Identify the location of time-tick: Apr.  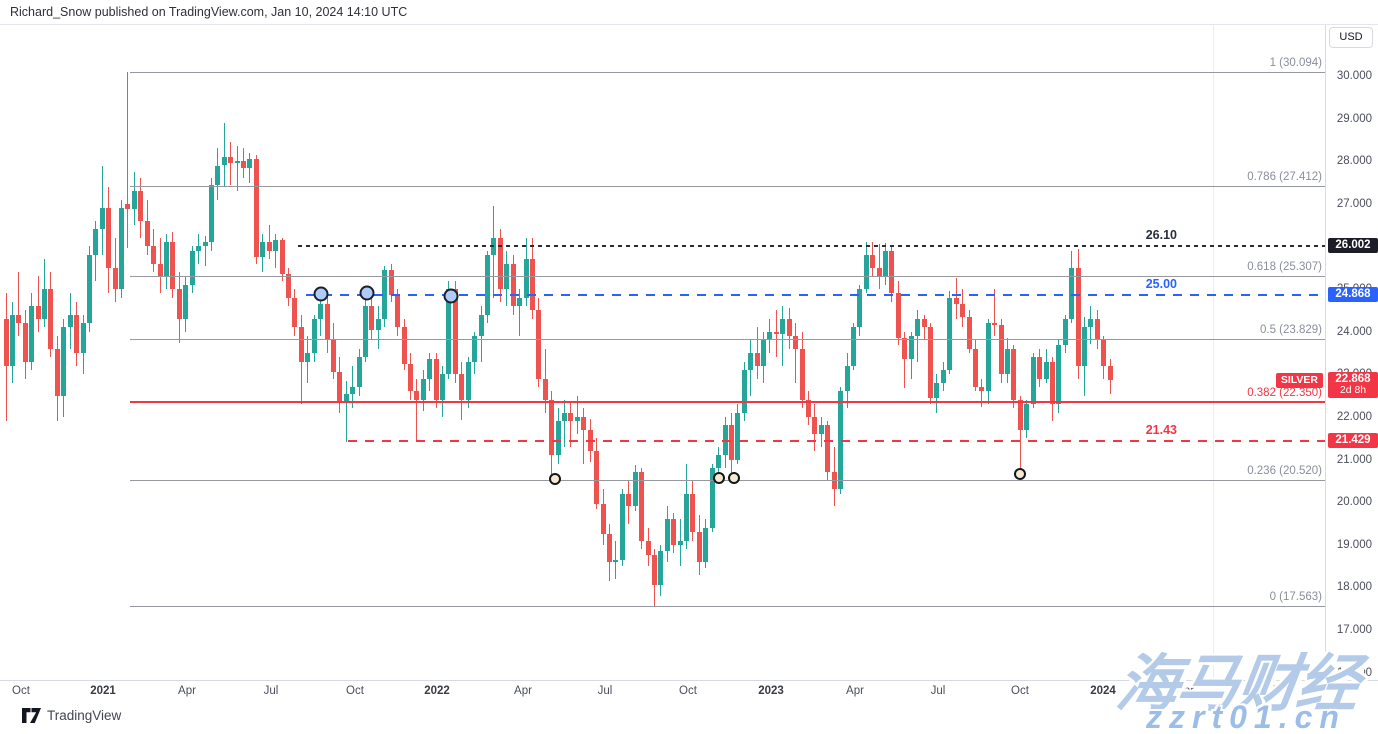
(1185, 691).